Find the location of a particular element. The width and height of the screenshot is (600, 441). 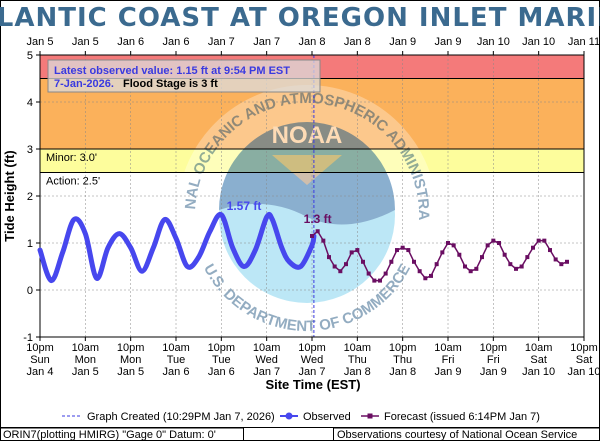

x-axis-title: Site Time (EST) is located at coordinates (312, 384).